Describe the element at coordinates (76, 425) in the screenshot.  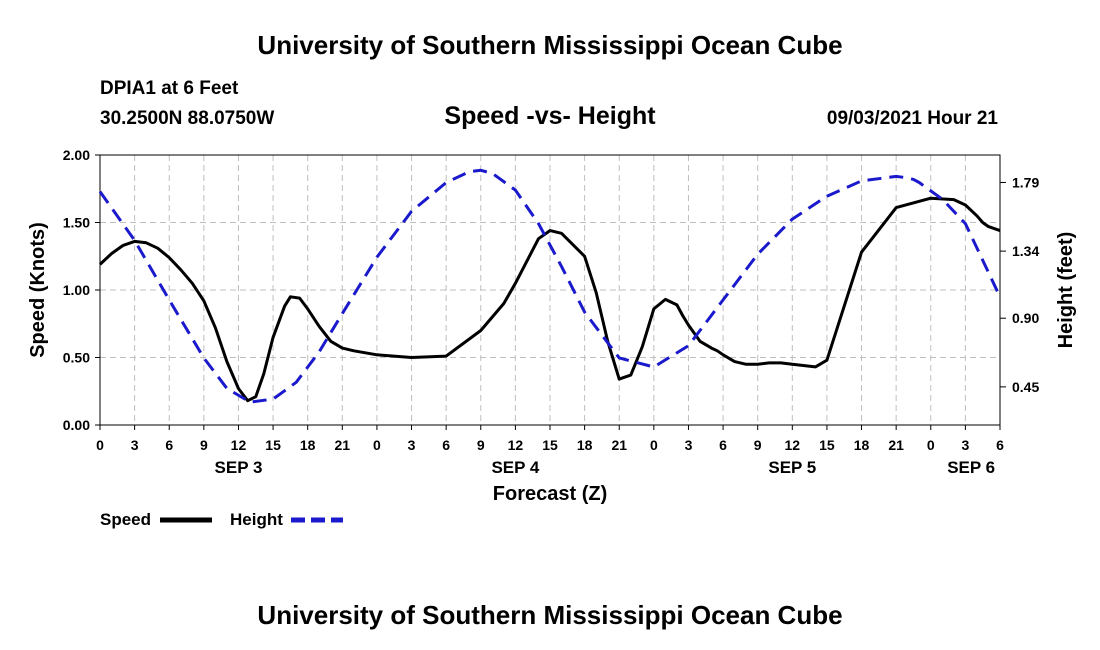
I see `y-left-tick-label: 0.00` at that location.